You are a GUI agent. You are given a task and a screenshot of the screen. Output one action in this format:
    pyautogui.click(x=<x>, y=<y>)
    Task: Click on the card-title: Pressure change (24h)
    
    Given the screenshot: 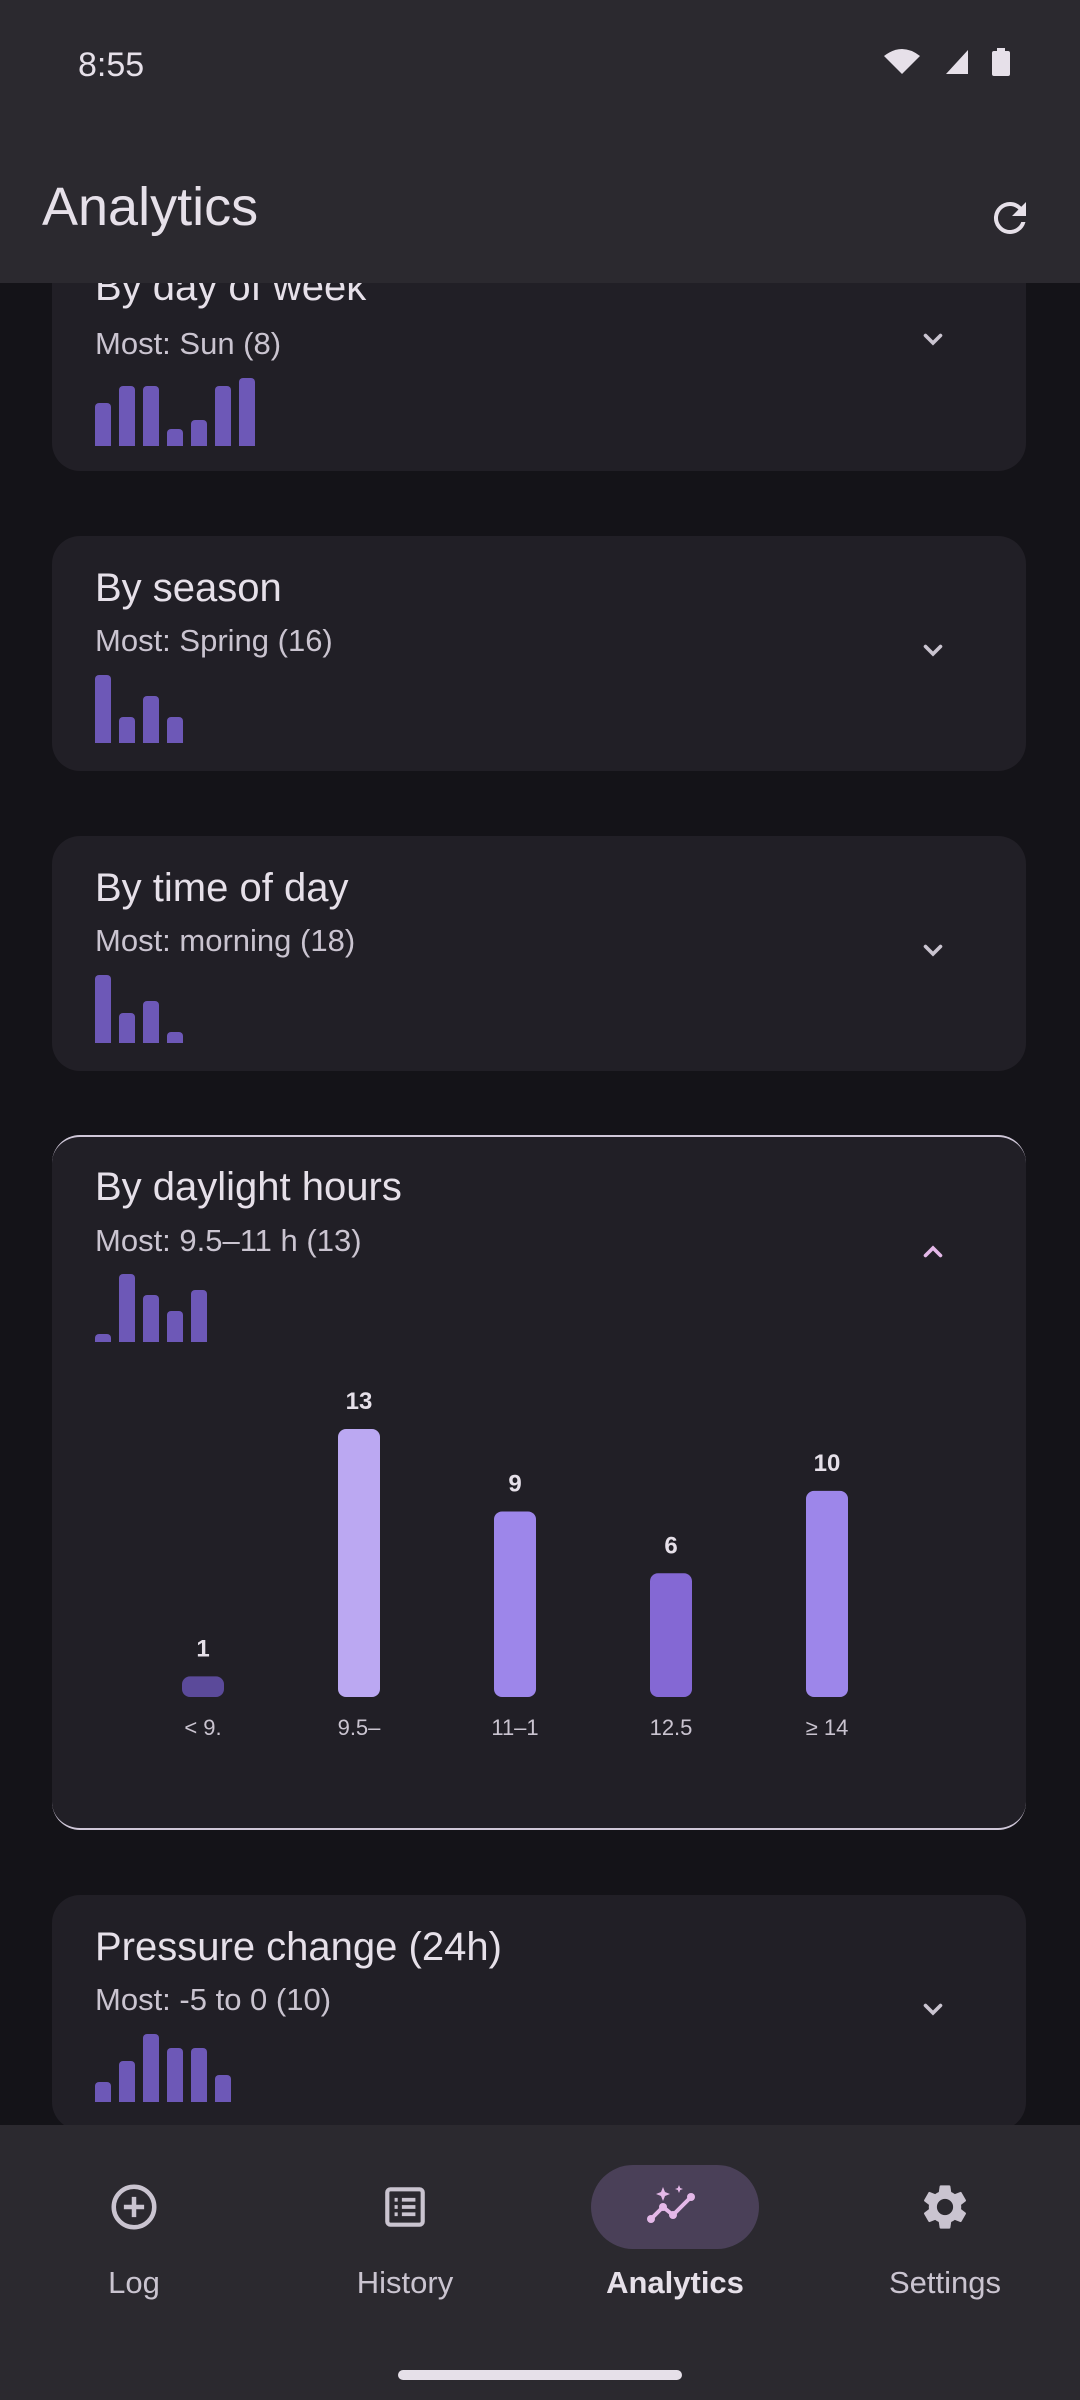 What is the action you would take?
    pyautogui.click(x=298, y=1947)
    